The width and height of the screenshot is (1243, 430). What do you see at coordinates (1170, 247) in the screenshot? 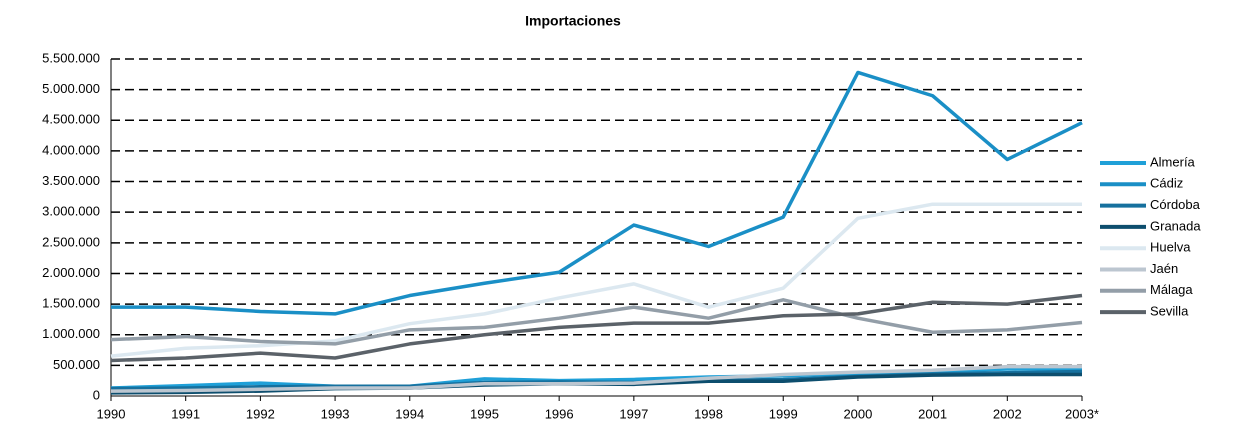
I see `legend-label: Huelva` at bounding box center [1170, 247].